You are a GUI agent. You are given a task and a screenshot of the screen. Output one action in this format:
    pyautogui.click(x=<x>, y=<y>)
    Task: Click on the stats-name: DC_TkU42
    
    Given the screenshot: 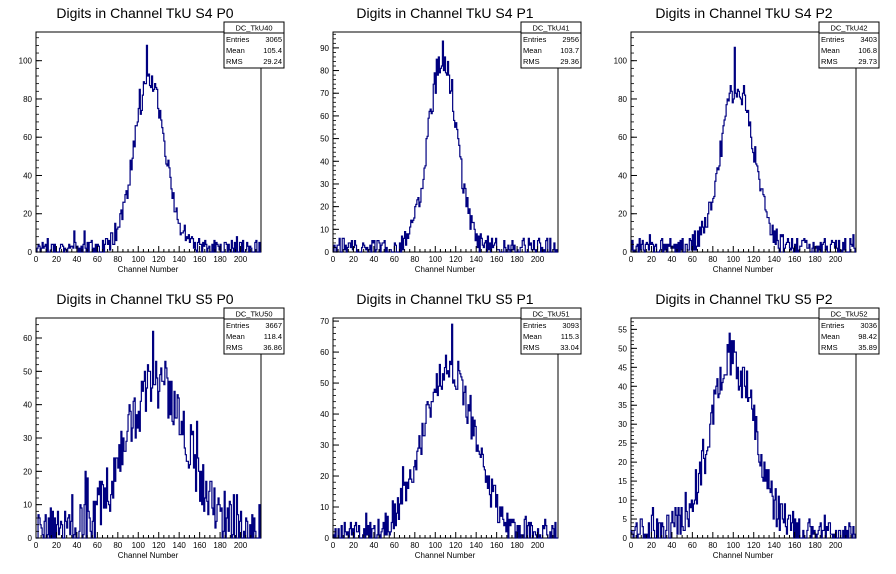 What is the action you would take?
    pyautogui.click(x=848, y=28)
    